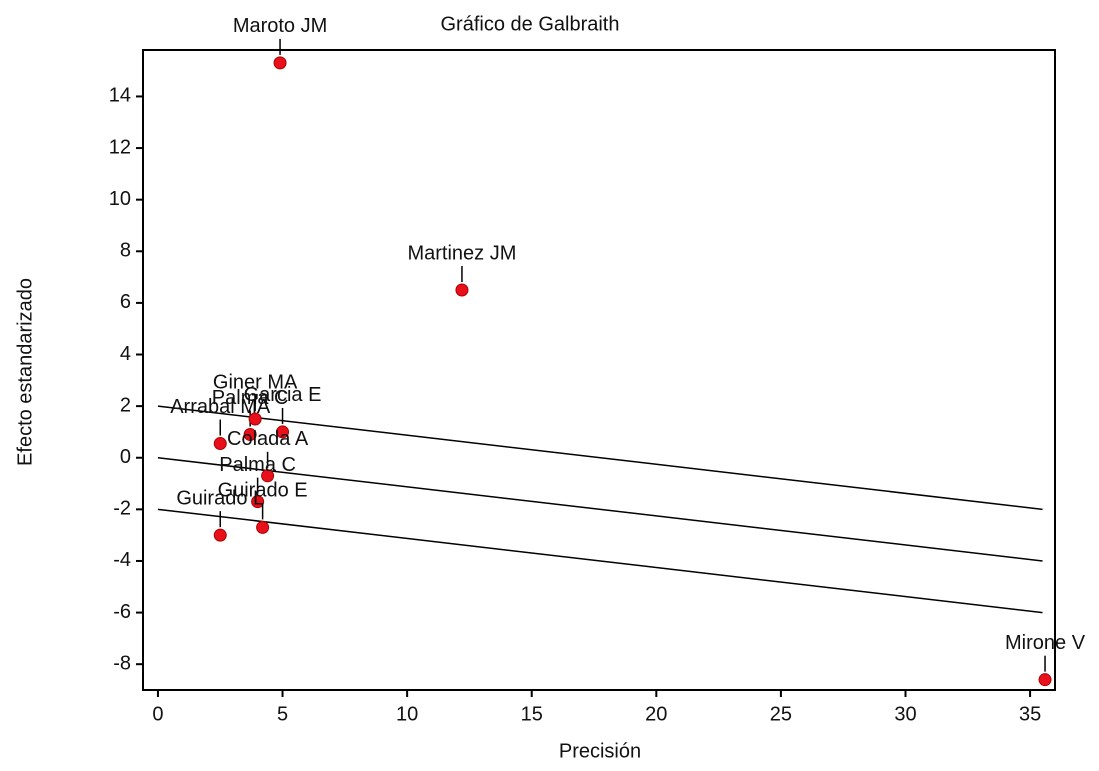 The width and height of the screenshot is (1099, 771). Describe the element at coordinates (157, 714) in the screenshot. I see `x-tick-label: 0` at that location.